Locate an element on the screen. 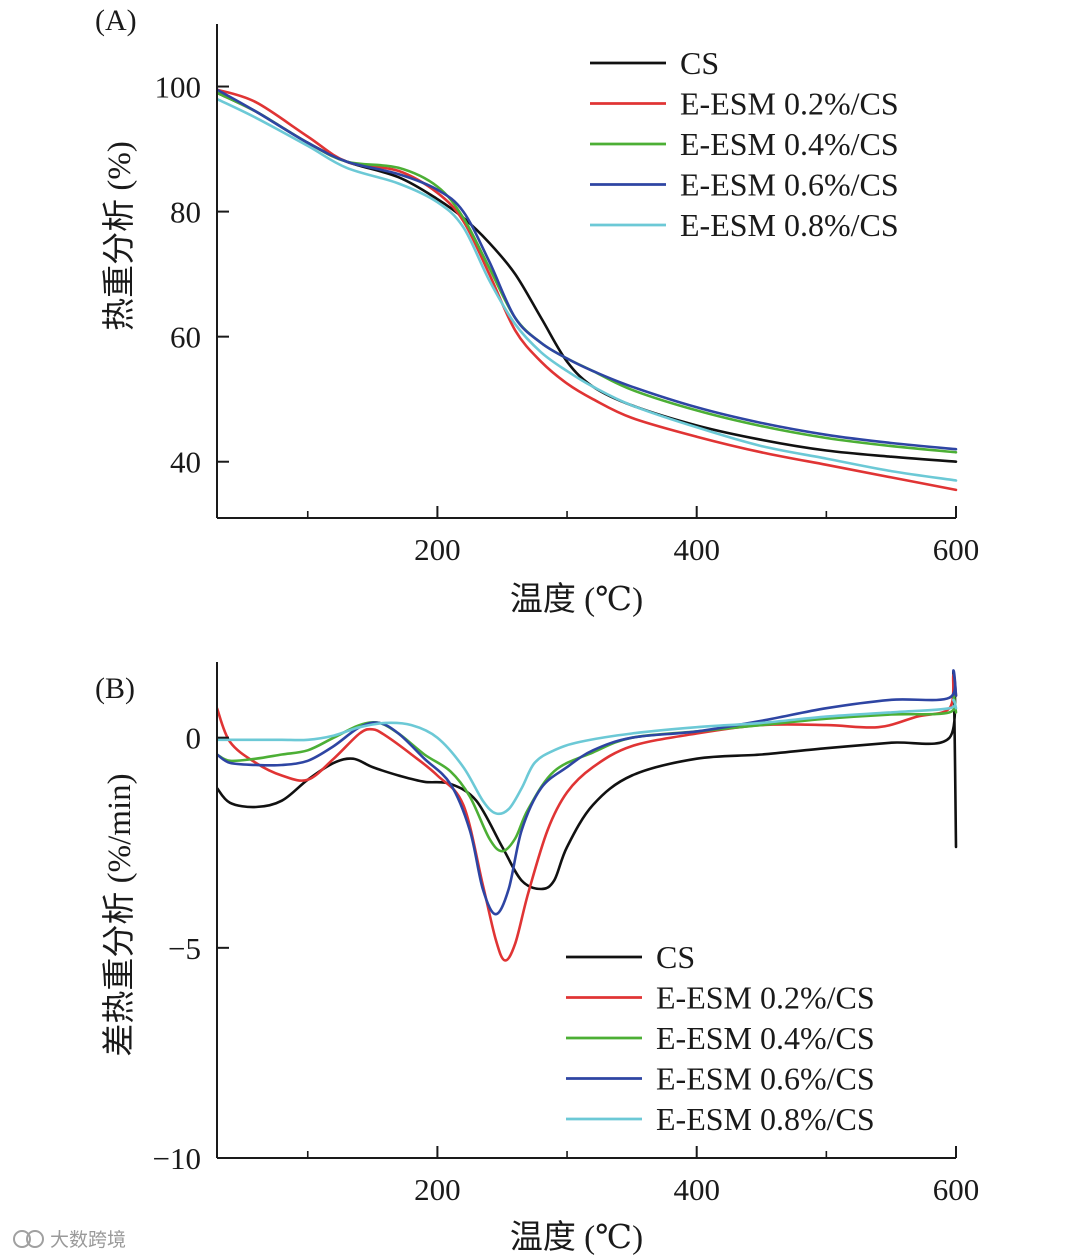 The image size is (1080, 1259). y-tick-label: 60 is located at coordinates (185, 337).